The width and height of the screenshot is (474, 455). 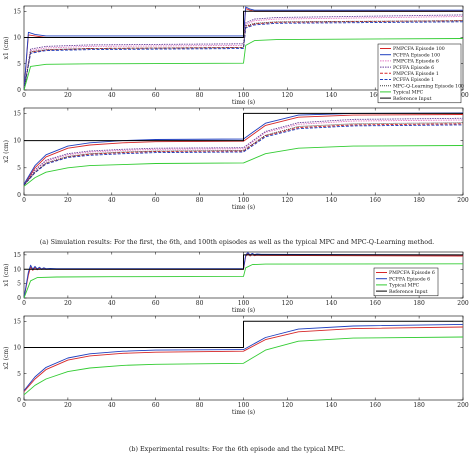 I want to click on legend-label: MPC-Q-Learning Episode 100, so click(x=428, y=86).